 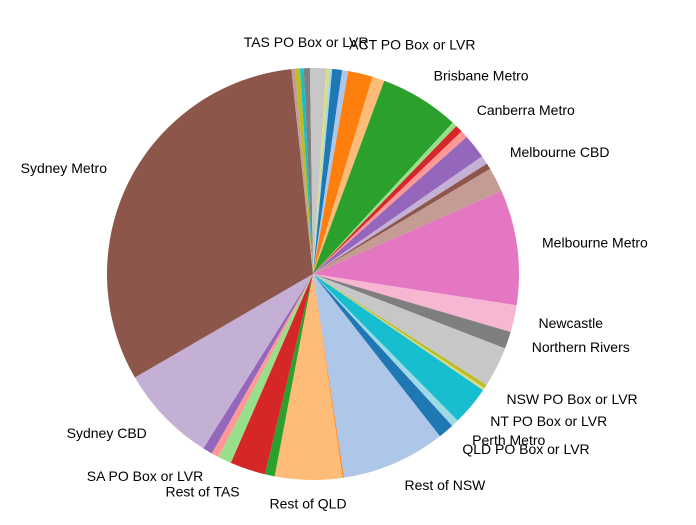 I want to click on pie-slice-melbourne-cbd, so click(x=402, y=218).